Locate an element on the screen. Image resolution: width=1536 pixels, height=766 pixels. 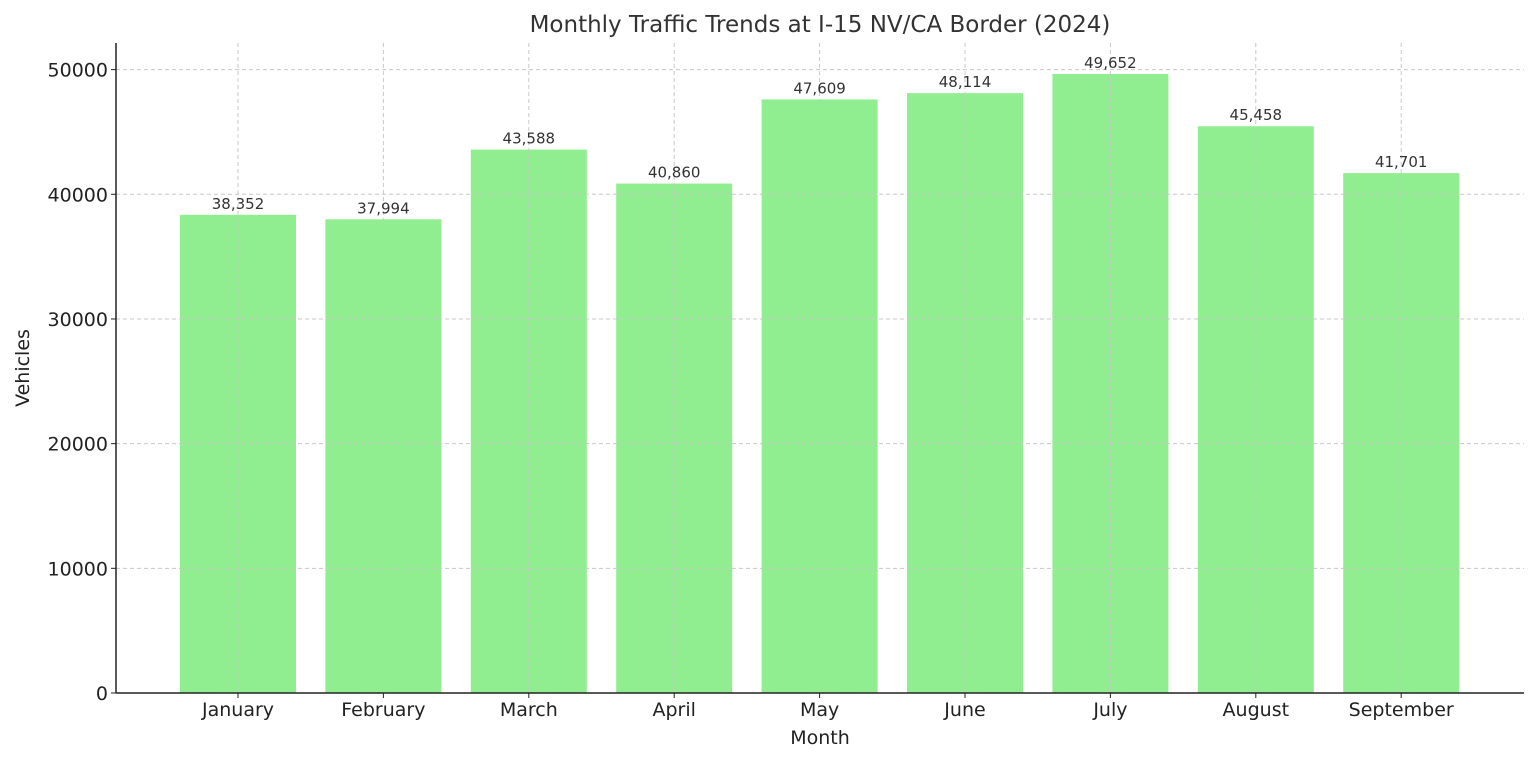
data-label: 48,114 is located at coordinates (965, 82).